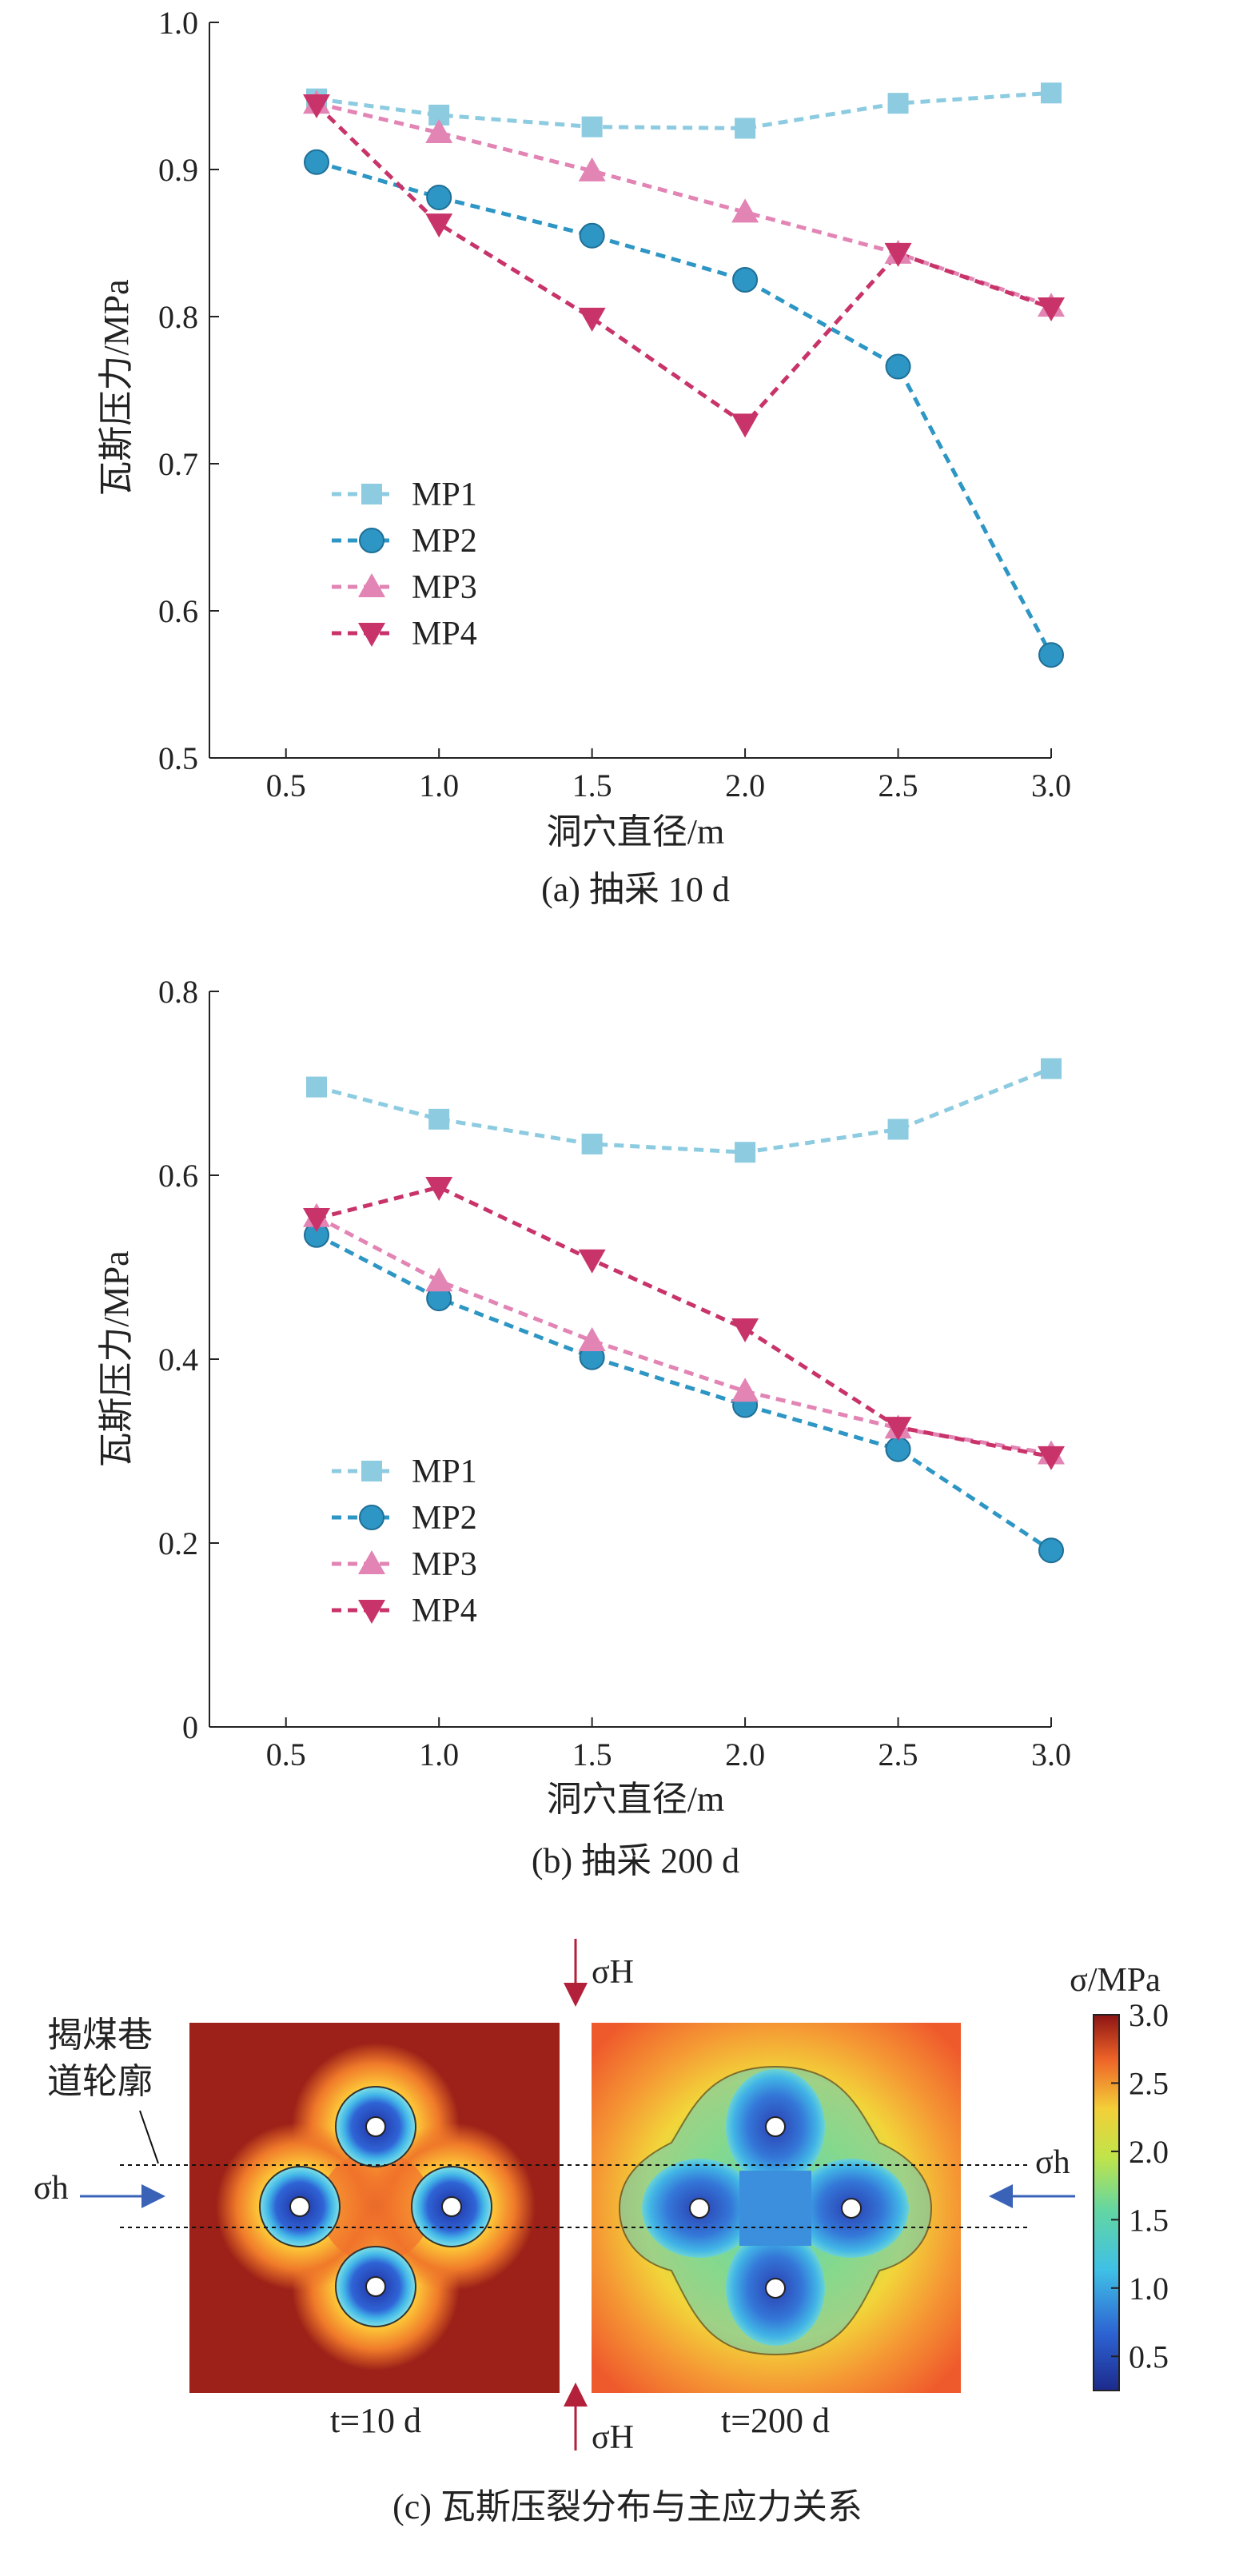 The width and height of the screenshot is (1259, 2576). What do you see at coordinates (371, 1517) in the screenshot?
I see `legend-marker-mp2` at bounding box center [371, 1517].